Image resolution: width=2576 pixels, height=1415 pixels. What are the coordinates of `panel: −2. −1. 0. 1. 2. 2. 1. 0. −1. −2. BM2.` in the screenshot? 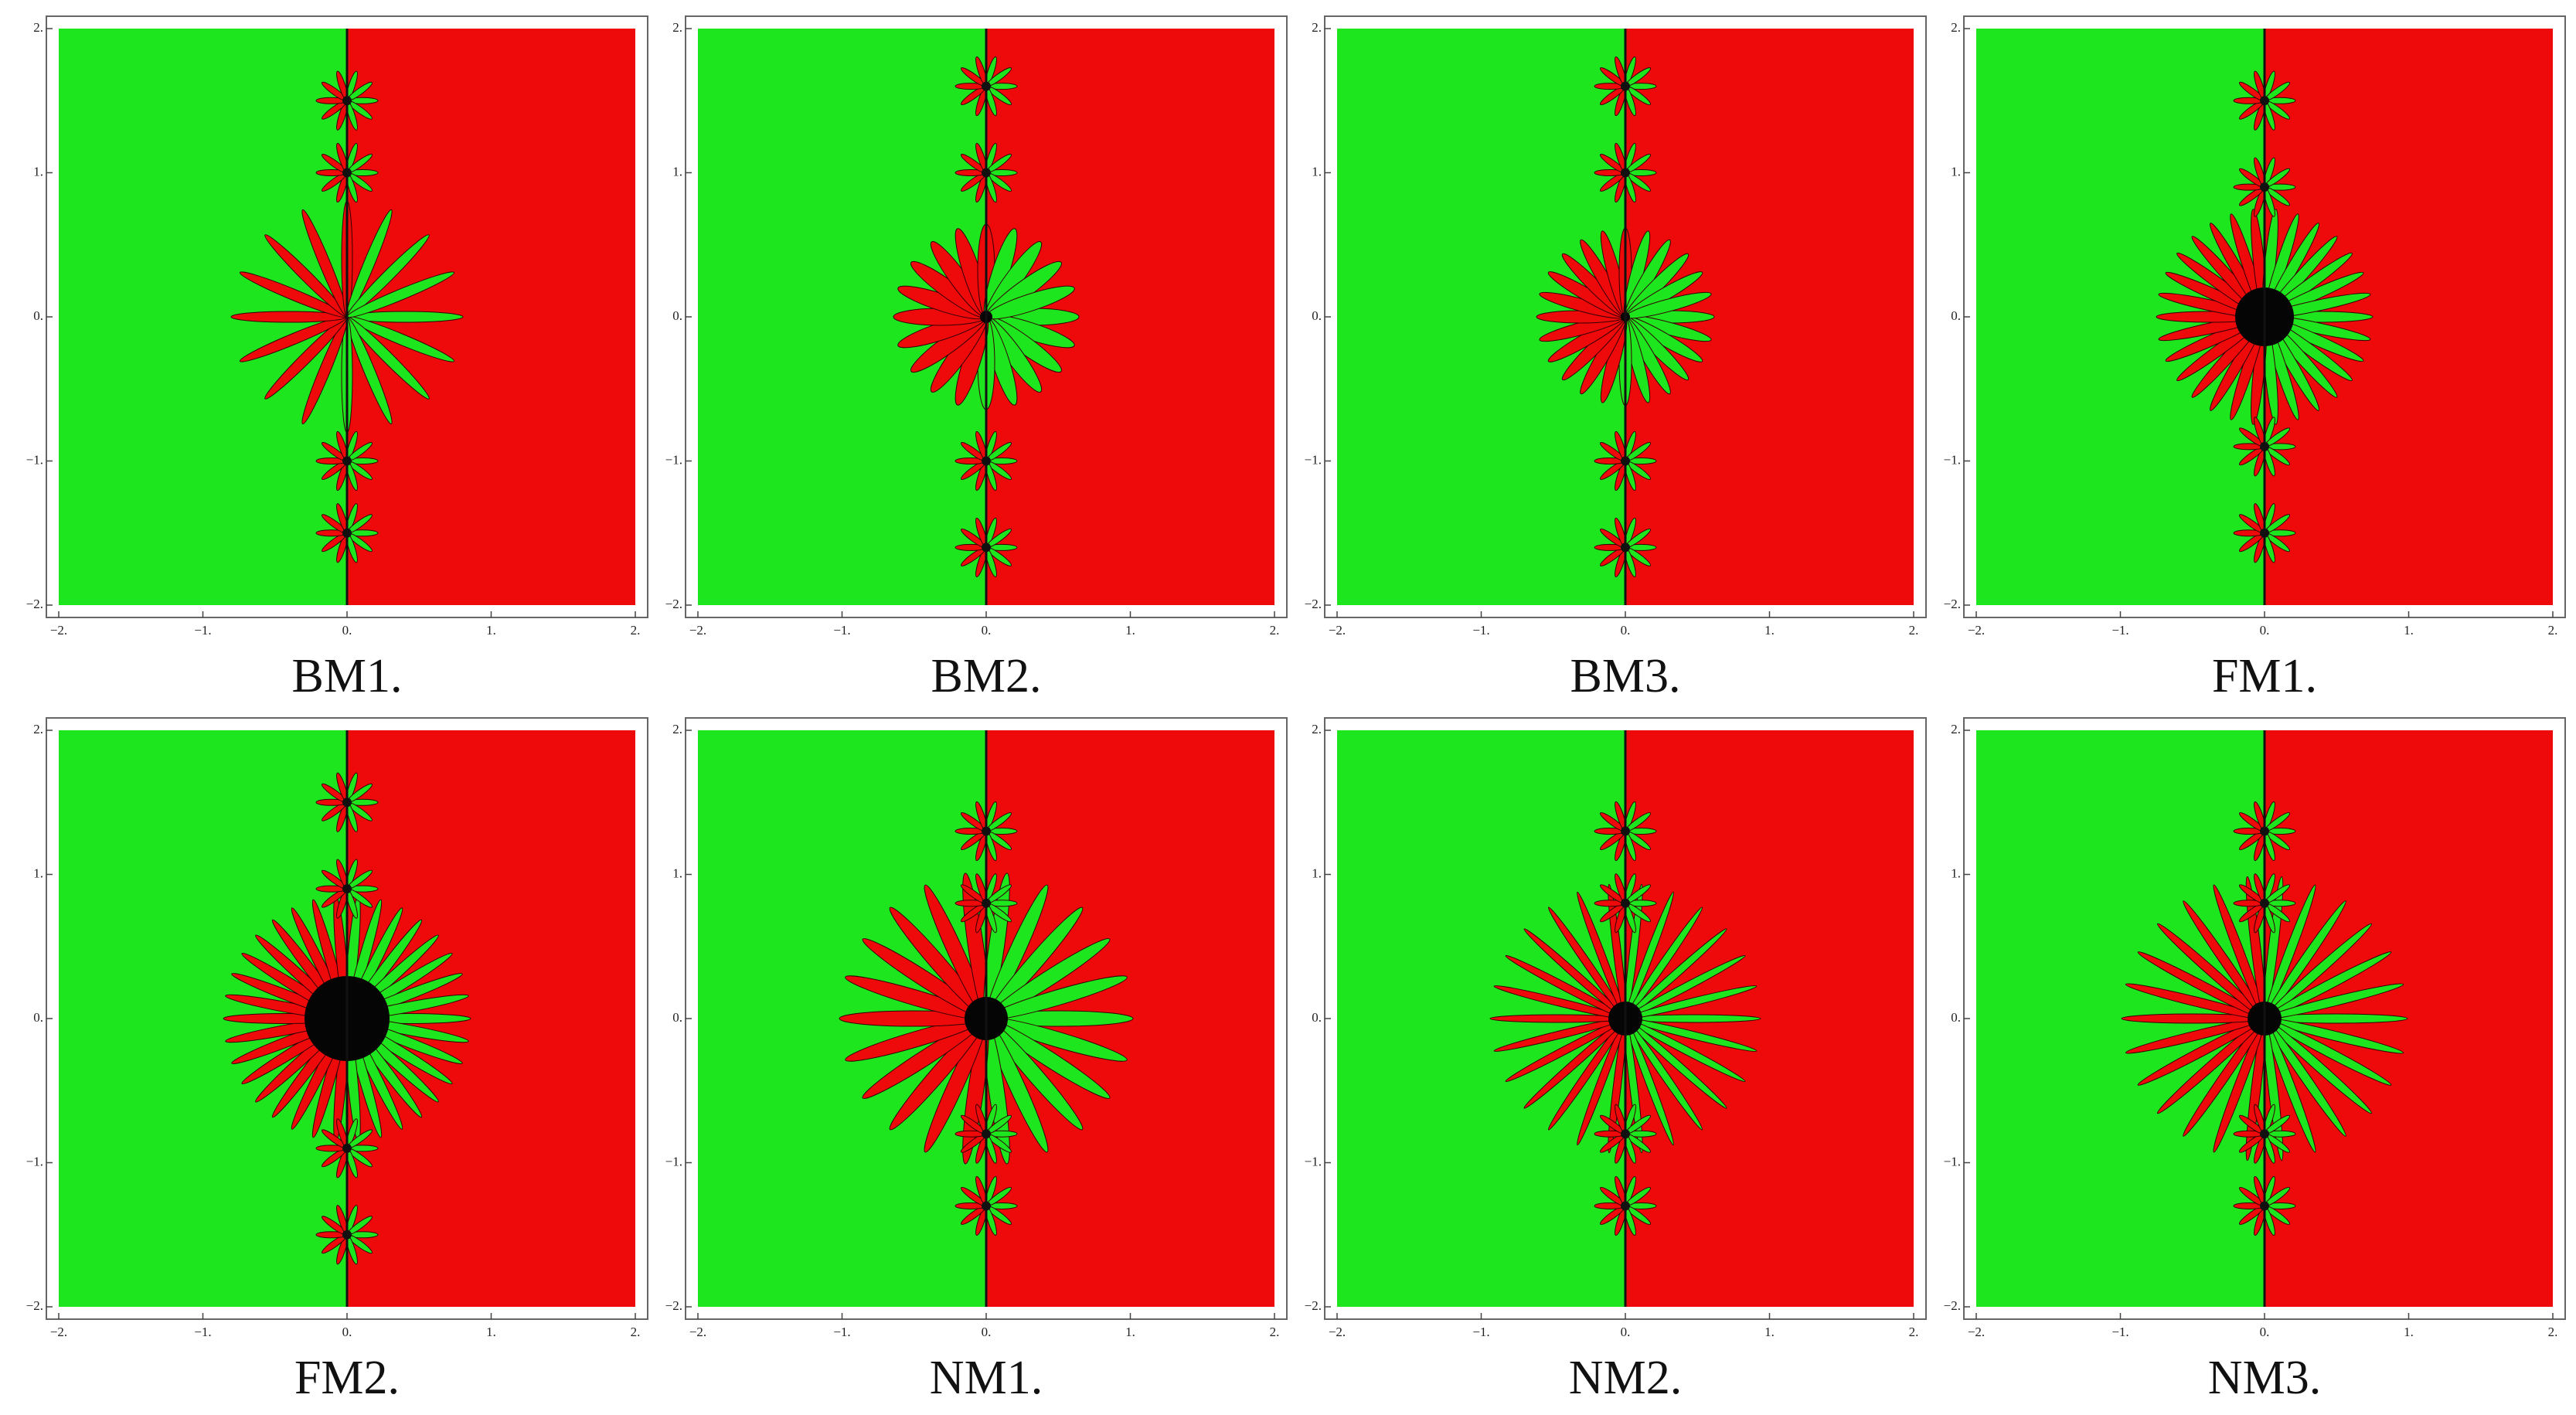 It's located at (976, 358).